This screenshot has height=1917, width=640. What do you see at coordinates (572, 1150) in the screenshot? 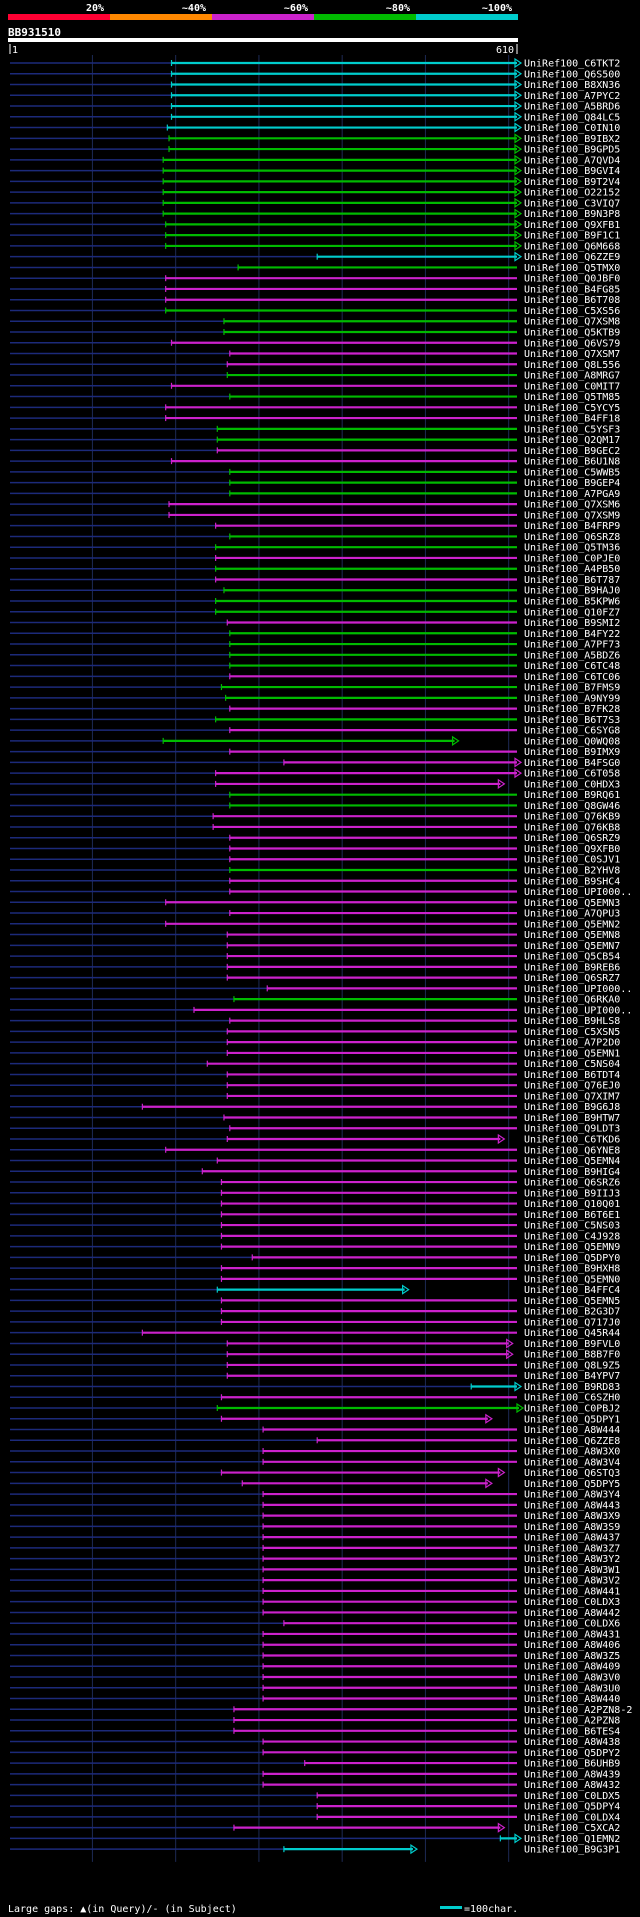
I see `hit-label: UniRef100_Q6YNE8` at bounding box center [572, 1150].